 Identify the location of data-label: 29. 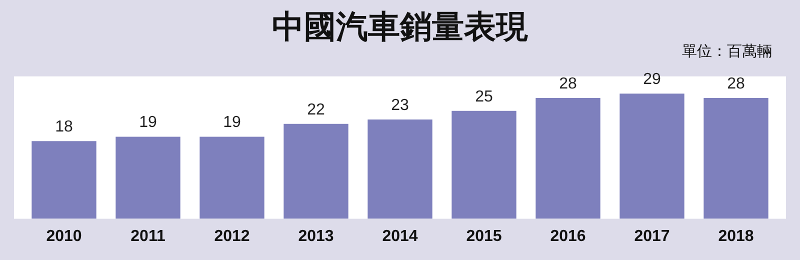
(652, 79).